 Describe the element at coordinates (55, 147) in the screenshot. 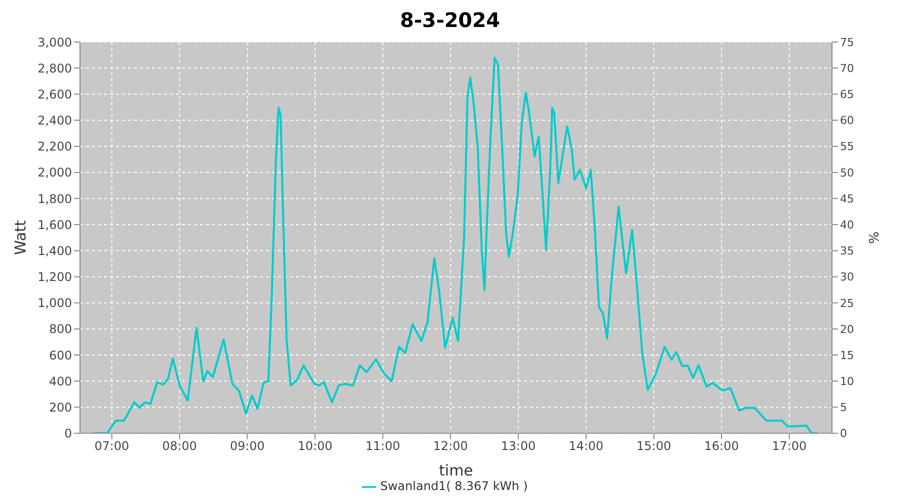

I see `y-tick-label: 2,200` at that location.